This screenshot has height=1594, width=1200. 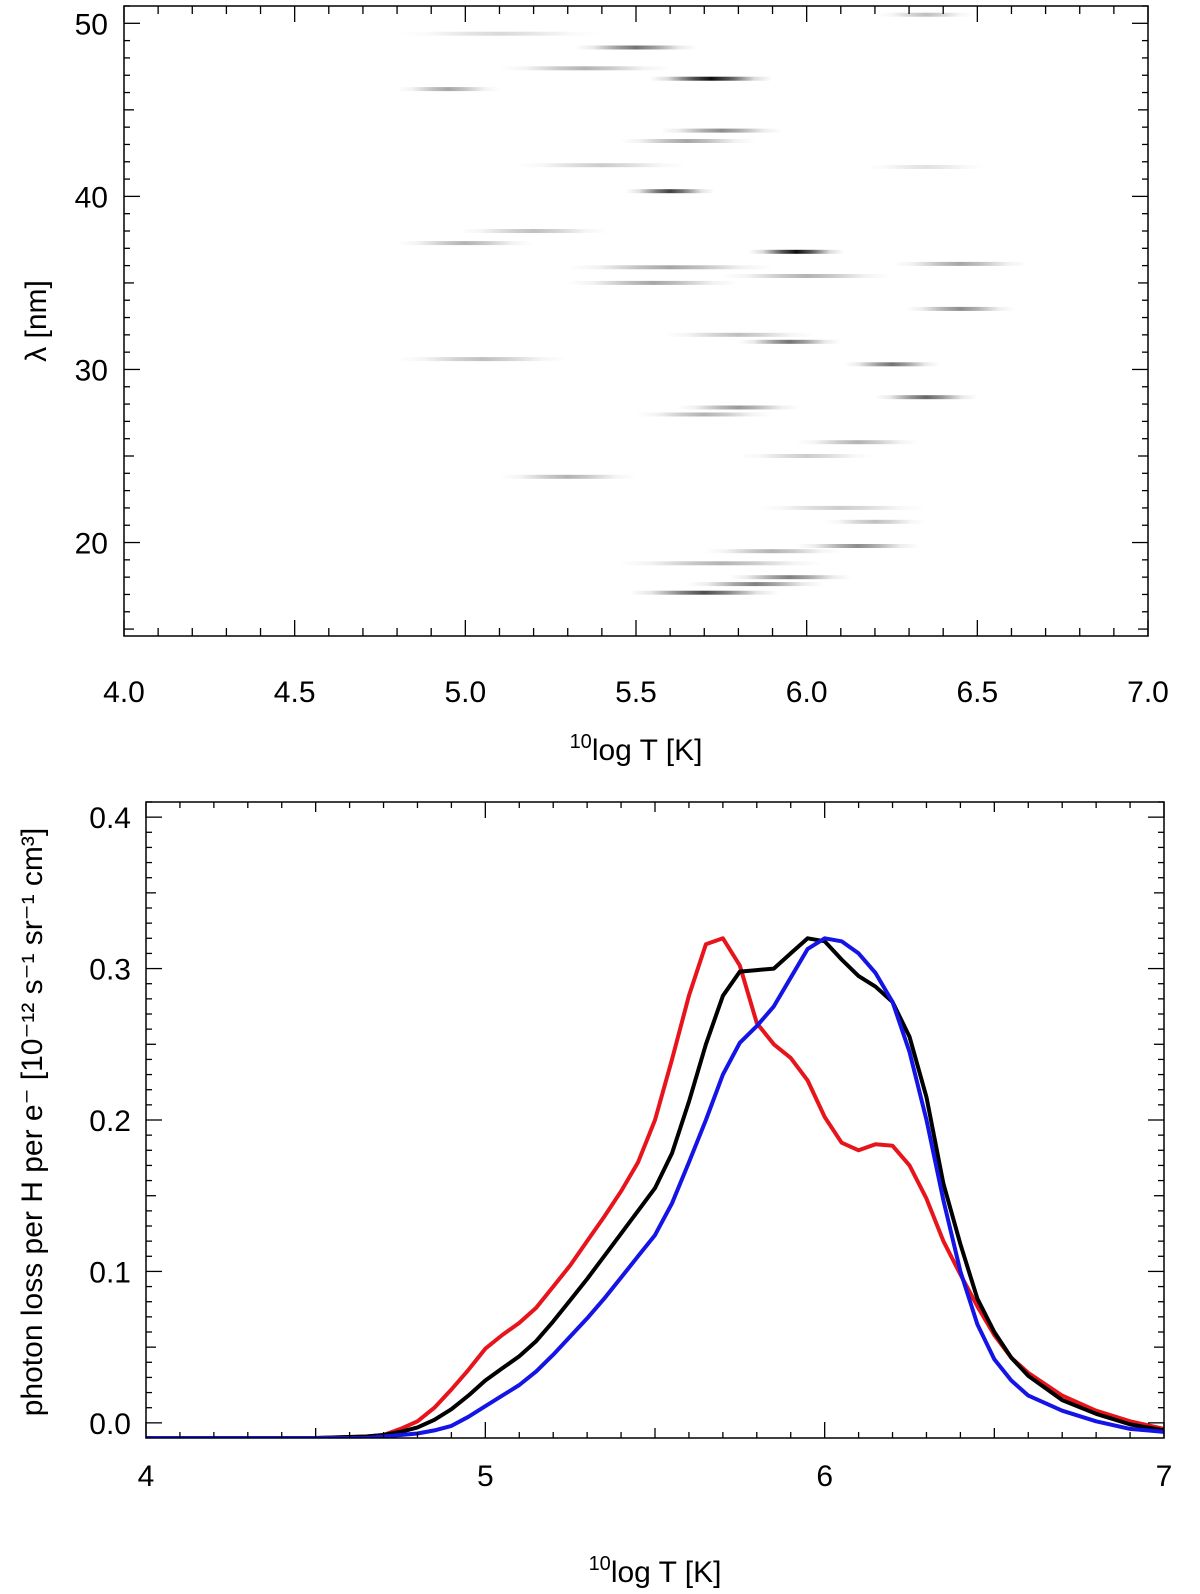 I want to click on line-chart-y-tick-labels: 0.0 0.1 0.2 0.3 0.4, so click(x=110, y=1121).